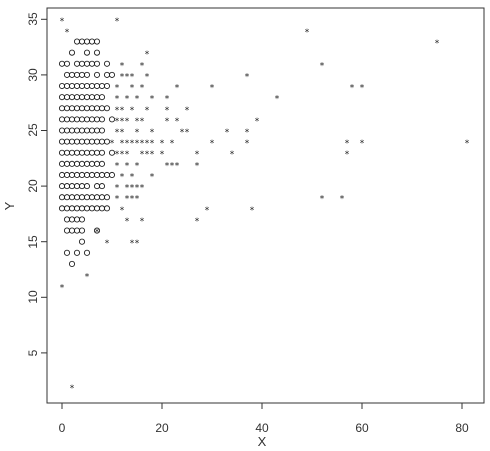 This screenshot has height=451, width=490. Describe the element at coordinates (462, 428) in the screenshot. I see `x-tick-label-80: 80` at that location.